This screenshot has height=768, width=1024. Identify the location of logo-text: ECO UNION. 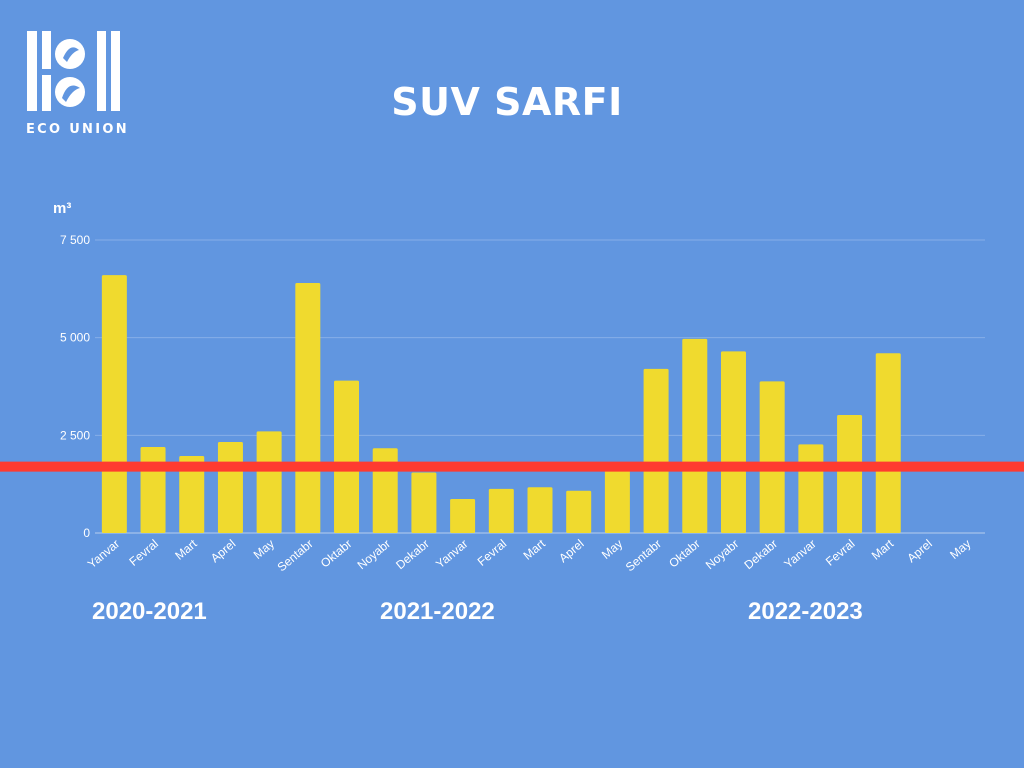
(77, 129).